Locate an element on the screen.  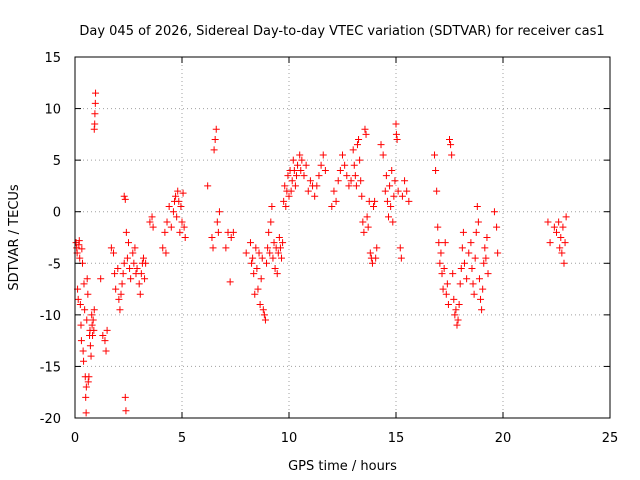
x-axis-label: GPS time / hours is located at coordinates (342, 466).